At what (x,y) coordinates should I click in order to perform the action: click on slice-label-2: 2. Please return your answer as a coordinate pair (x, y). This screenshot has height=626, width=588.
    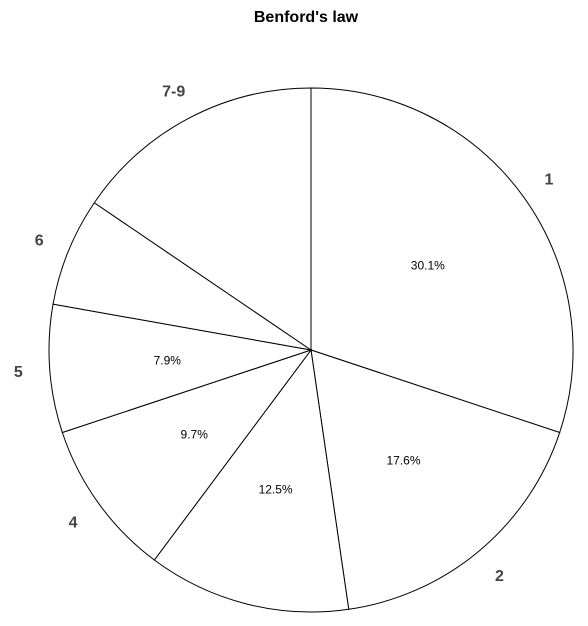
    Looking at the image, I should click on (499, 576).